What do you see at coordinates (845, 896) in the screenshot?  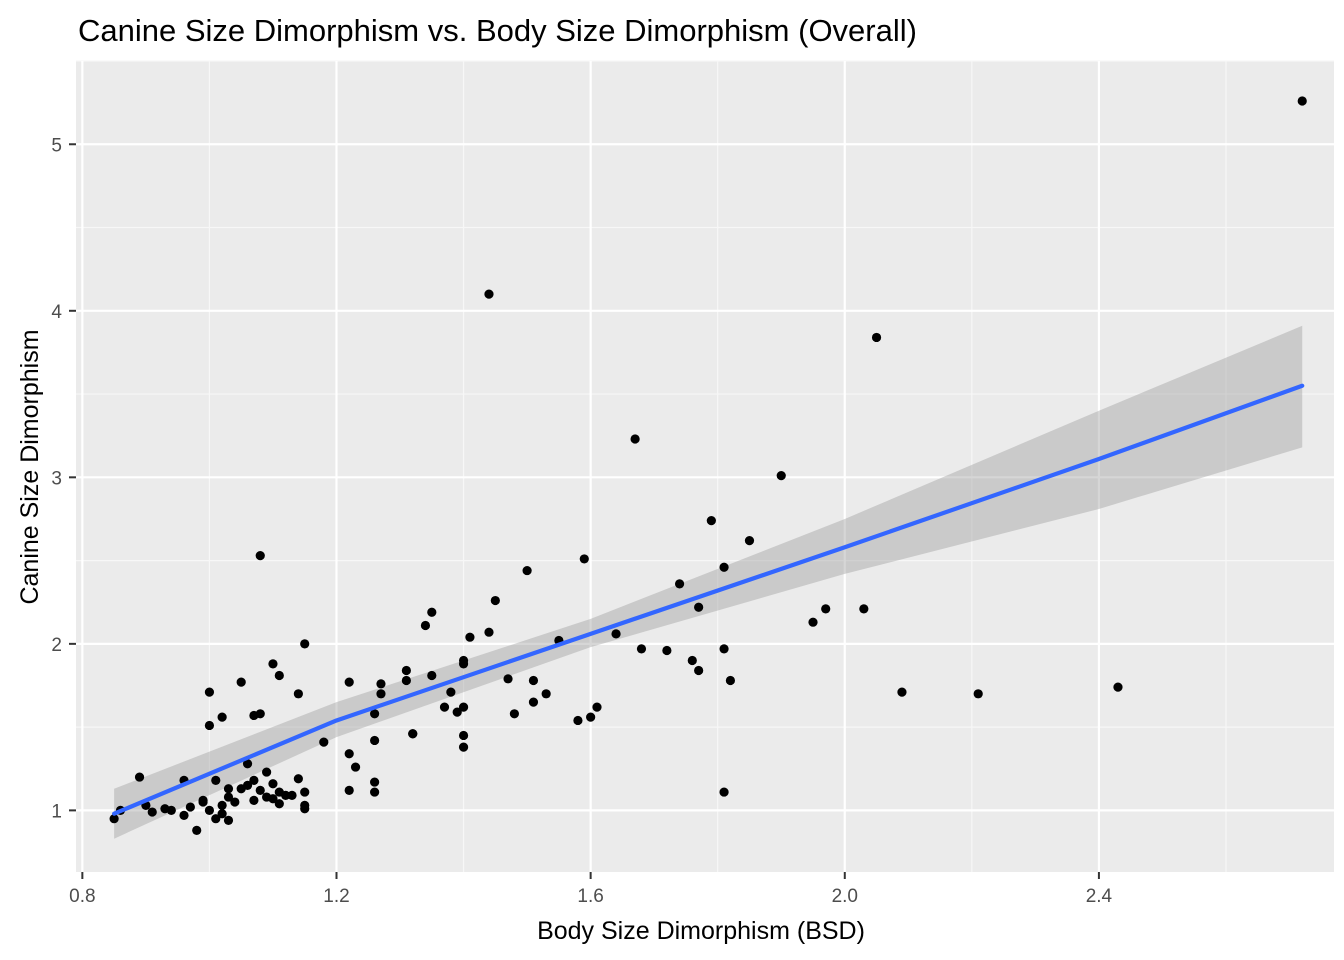 I see `x-tick-label: 2.0` at bounding box center [845, 896].